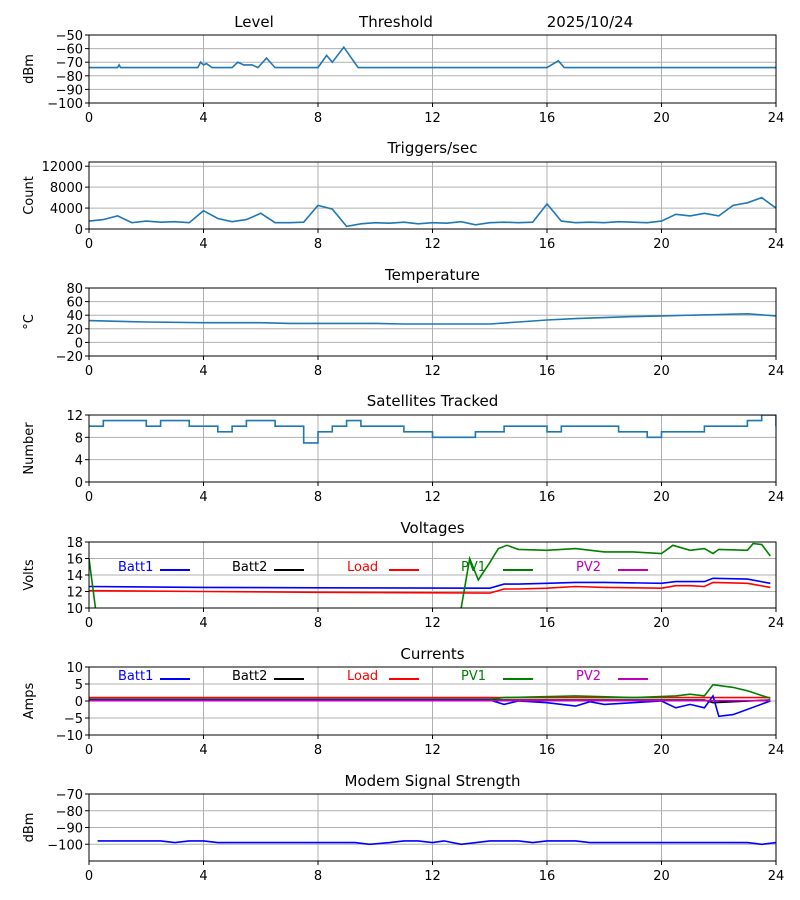 The image size is (800, 900). What do you see at coordinates (436, 843) in the screenshot?
I see `series-line-modem` at bounding box center [436, 843].